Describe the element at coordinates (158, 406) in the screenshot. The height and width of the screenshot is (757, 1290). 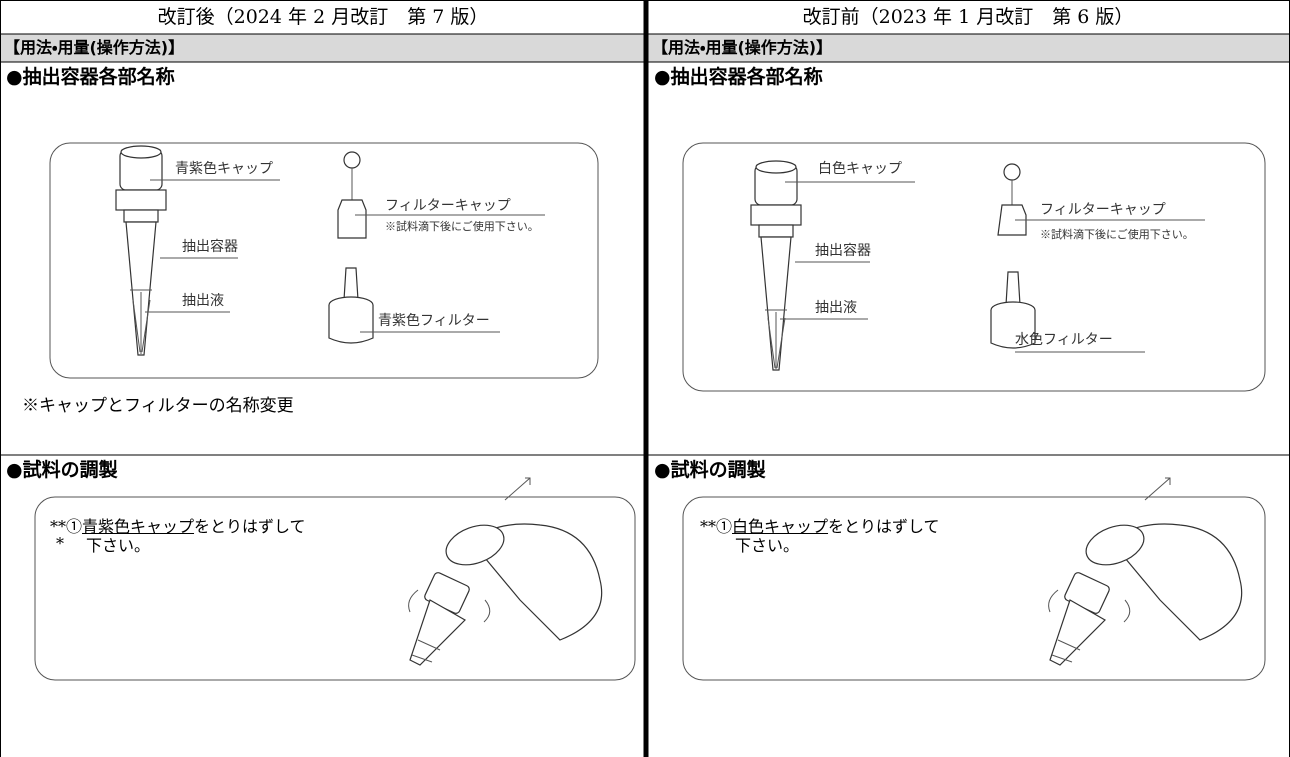
I see `change-note: ※キャップとフィルターの名称変更` at that location.